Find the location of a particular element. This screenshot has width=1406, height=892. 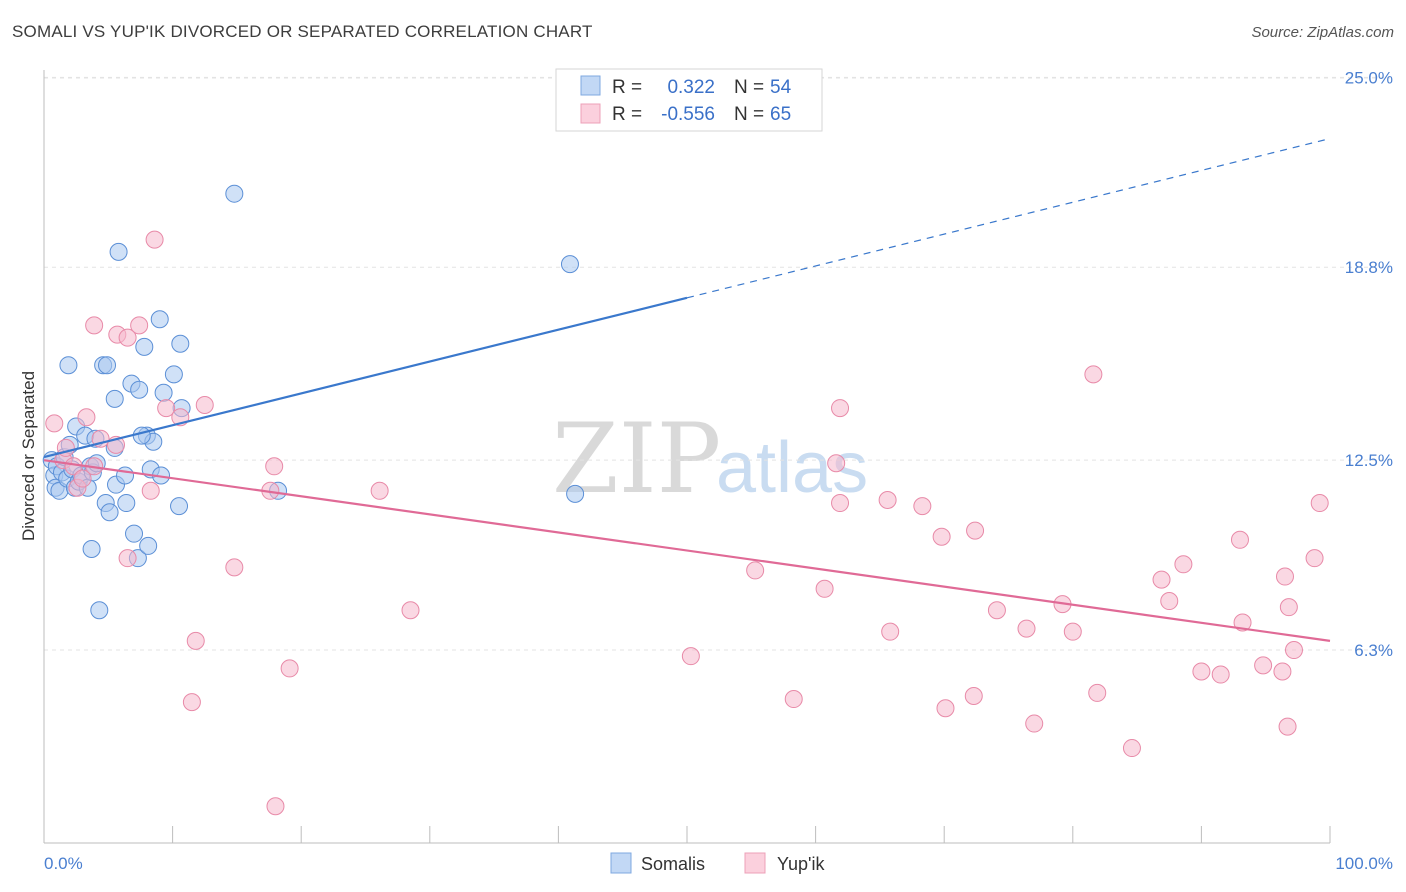

legend-r-label-yupik: R = is located at coordinates (627, 114).